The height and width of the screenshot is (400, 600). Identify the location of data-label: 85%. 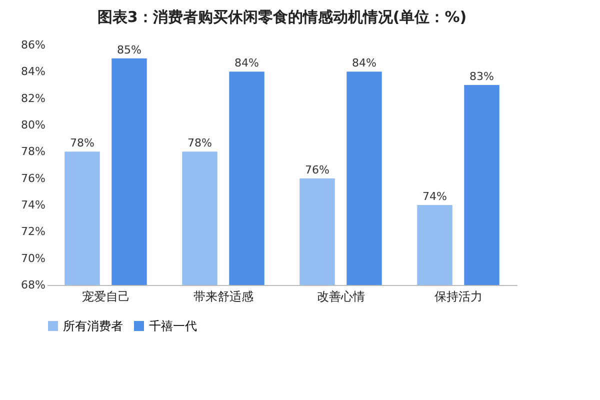
(129, 49).